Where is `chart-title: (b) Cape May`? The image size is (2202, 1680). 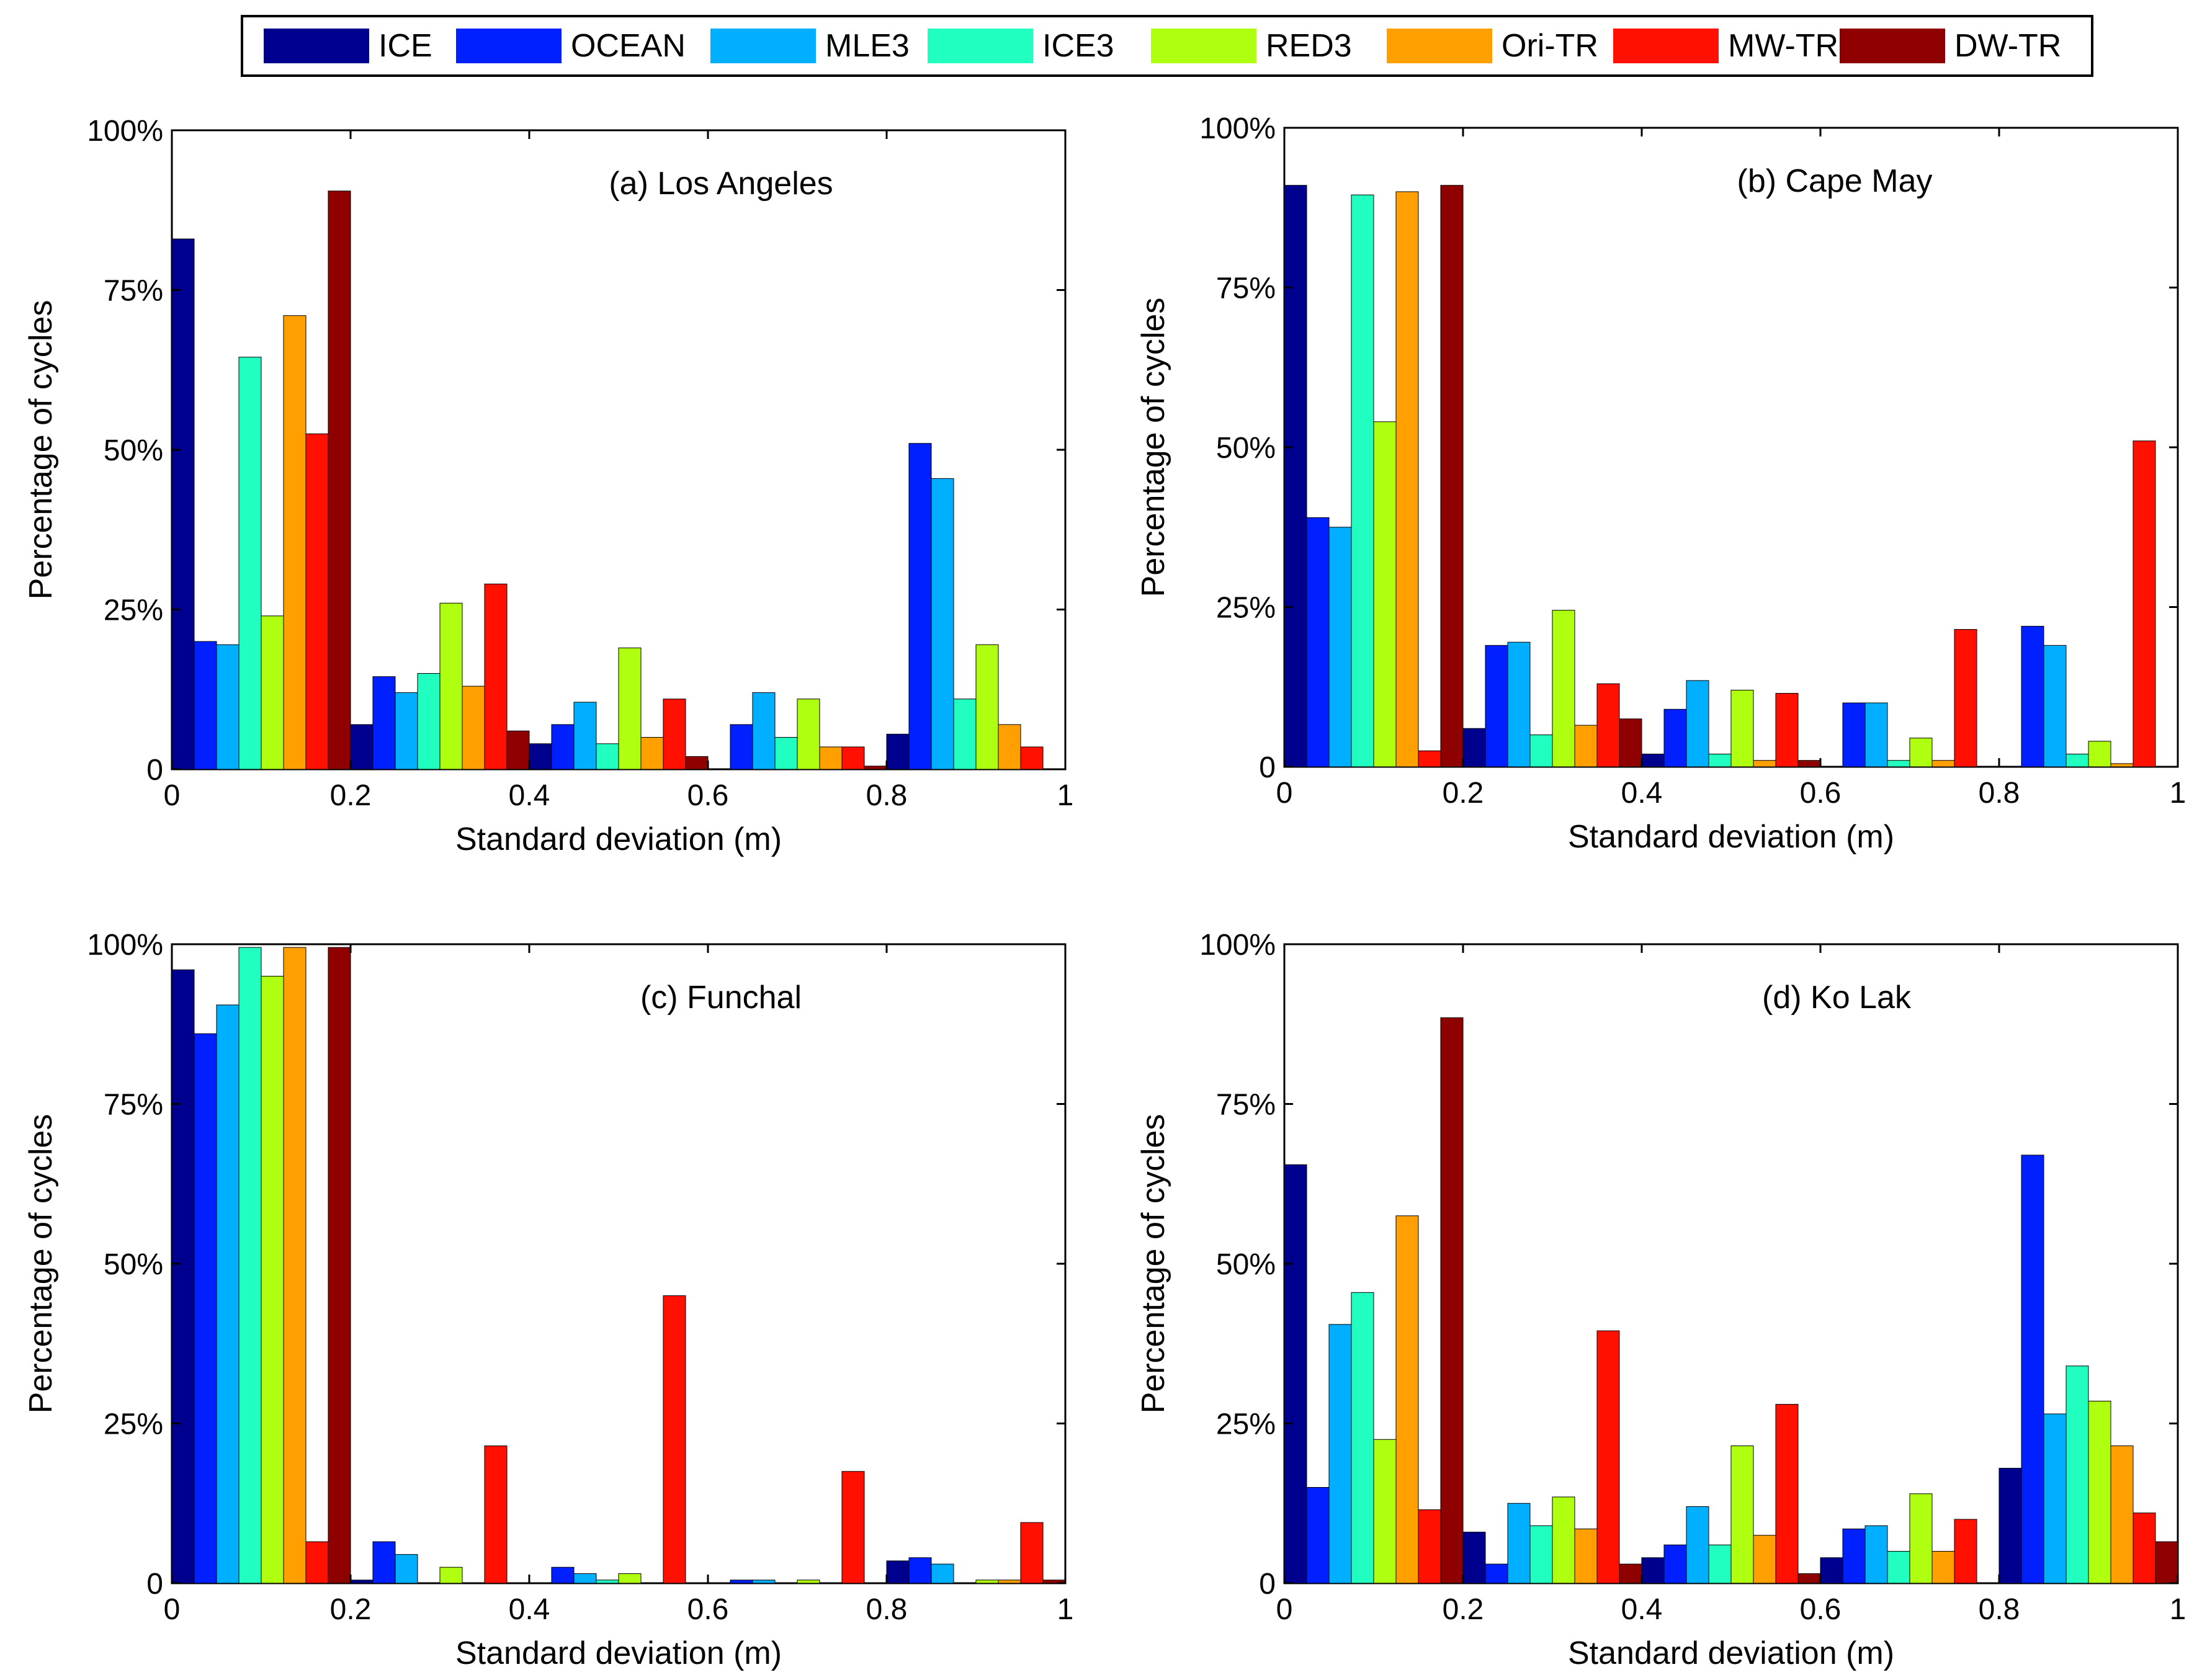 chart-title: (b) Cape May is located at coordinates (1835, 181).